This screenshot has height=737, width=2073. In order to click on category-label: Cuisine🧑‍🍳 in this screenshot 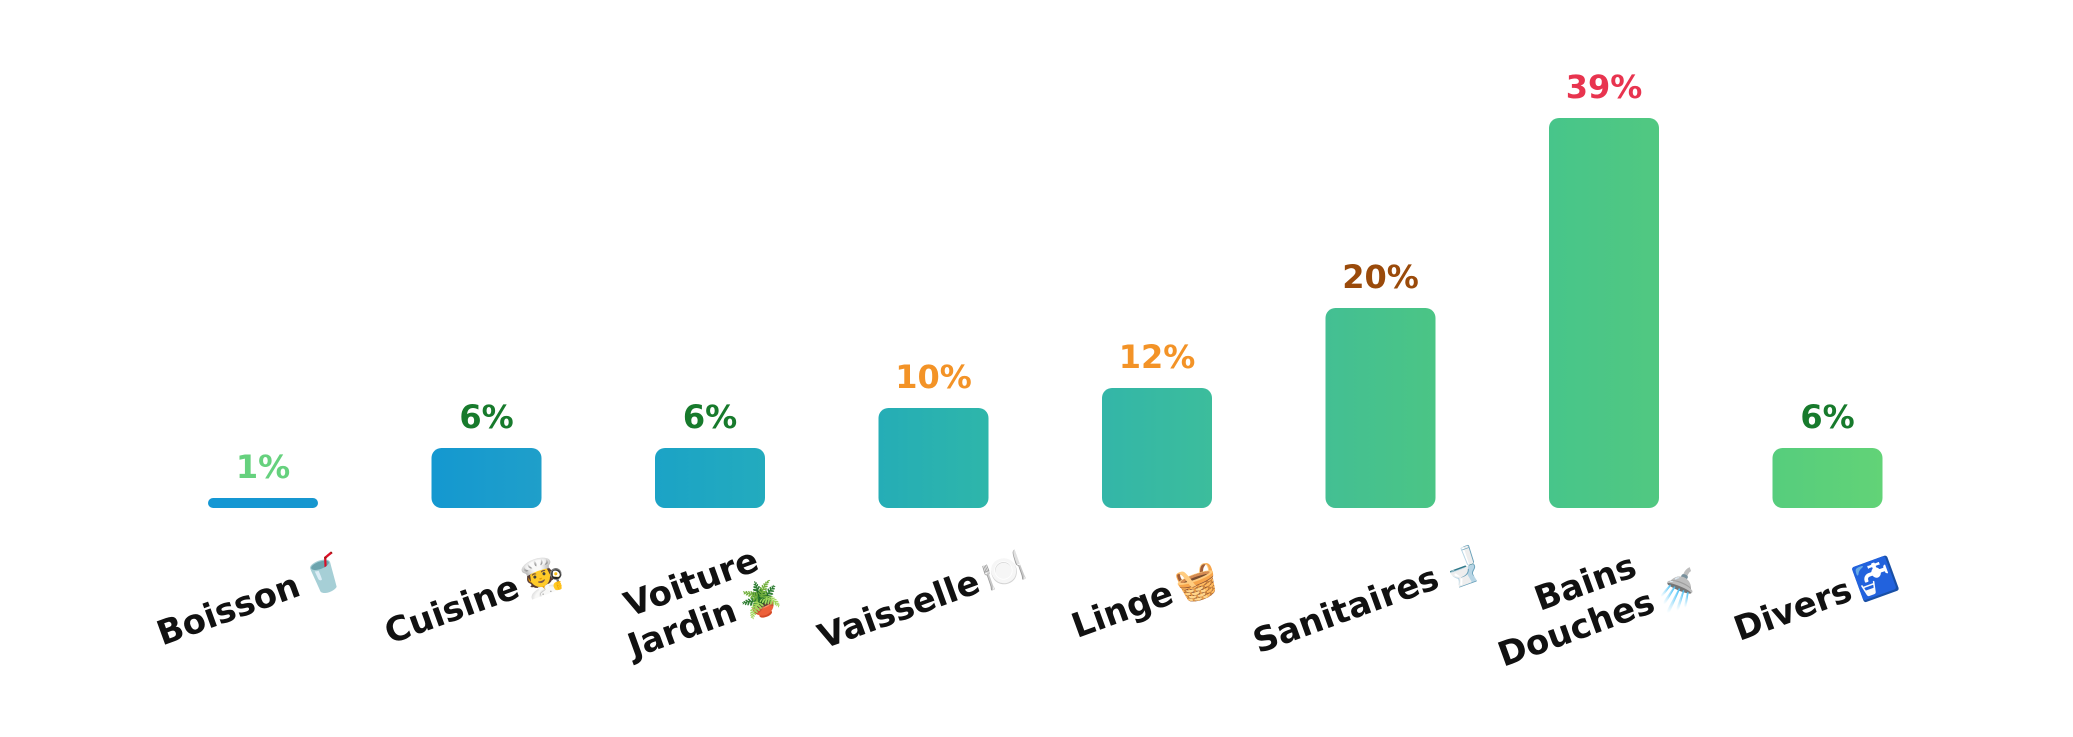, I will do `click(474, 602)`.